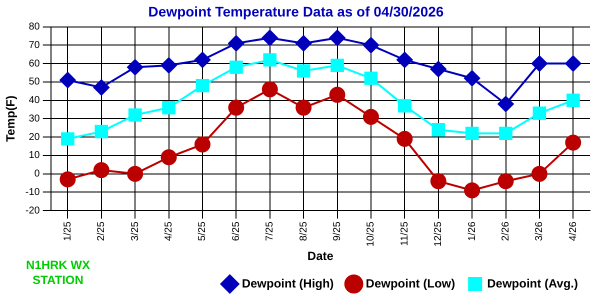 Image resolution: width=600 pixels, height=300 pixels. What do you see at coordinates (34, 82) in the screenshot?
I see `y-tick-label: 50` at bounding box center [34, 82].